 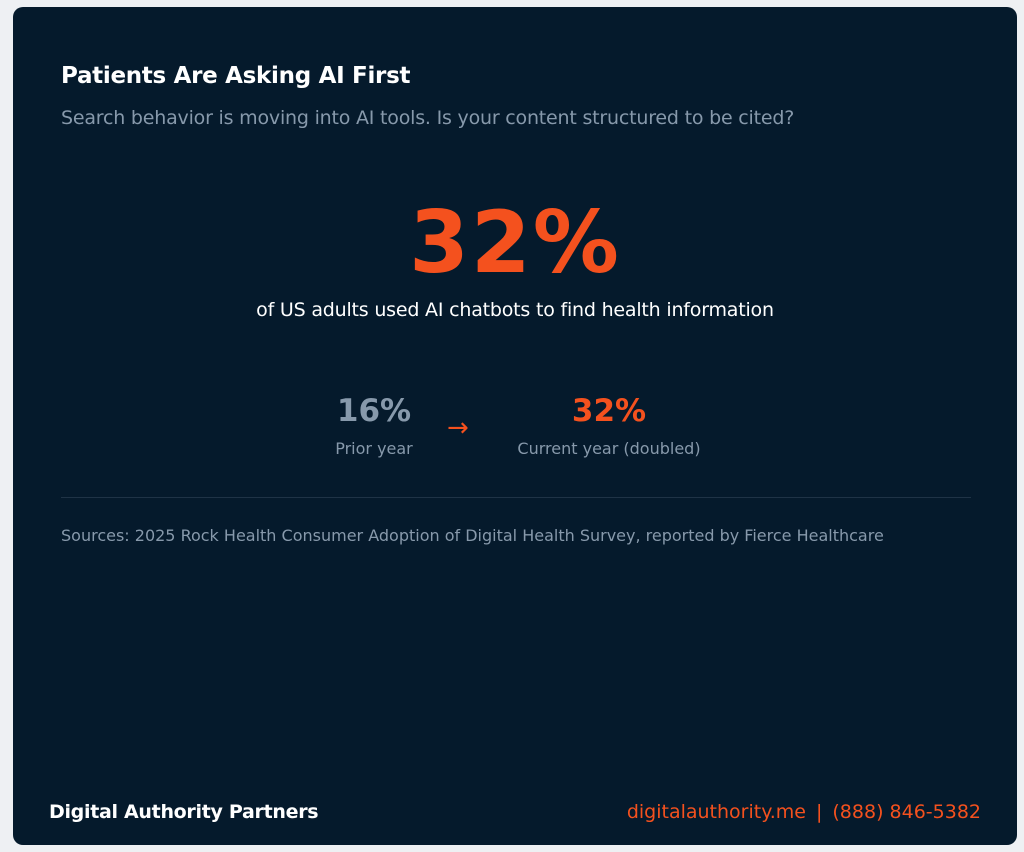 What do you see at coordinates (515, 243) in the screenshot?
I see `hero-stat-value: 32%` at bounding box center [515, 243].